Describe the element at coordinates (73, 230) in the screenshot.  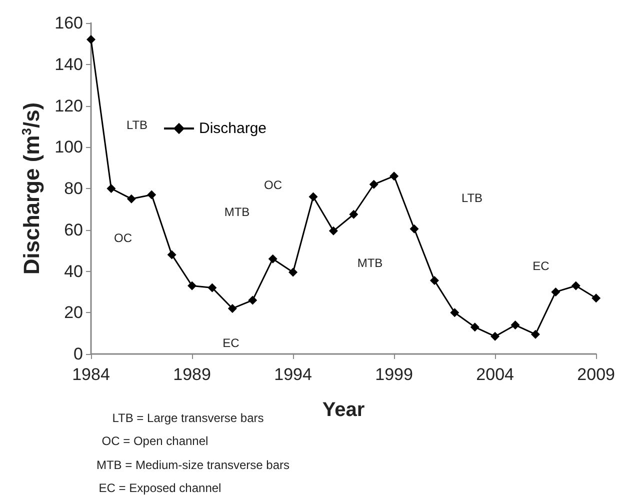
I see `y-tick-label: 60` at that location.